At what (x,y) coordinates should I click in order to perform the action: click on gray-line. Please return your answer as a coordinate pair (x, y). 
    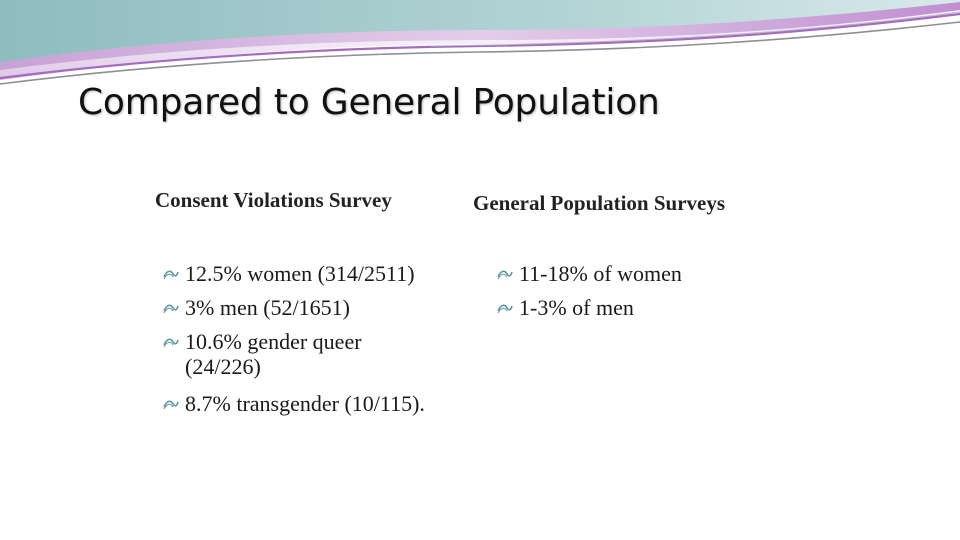
    Looking at the image, I should click on (480, 53).